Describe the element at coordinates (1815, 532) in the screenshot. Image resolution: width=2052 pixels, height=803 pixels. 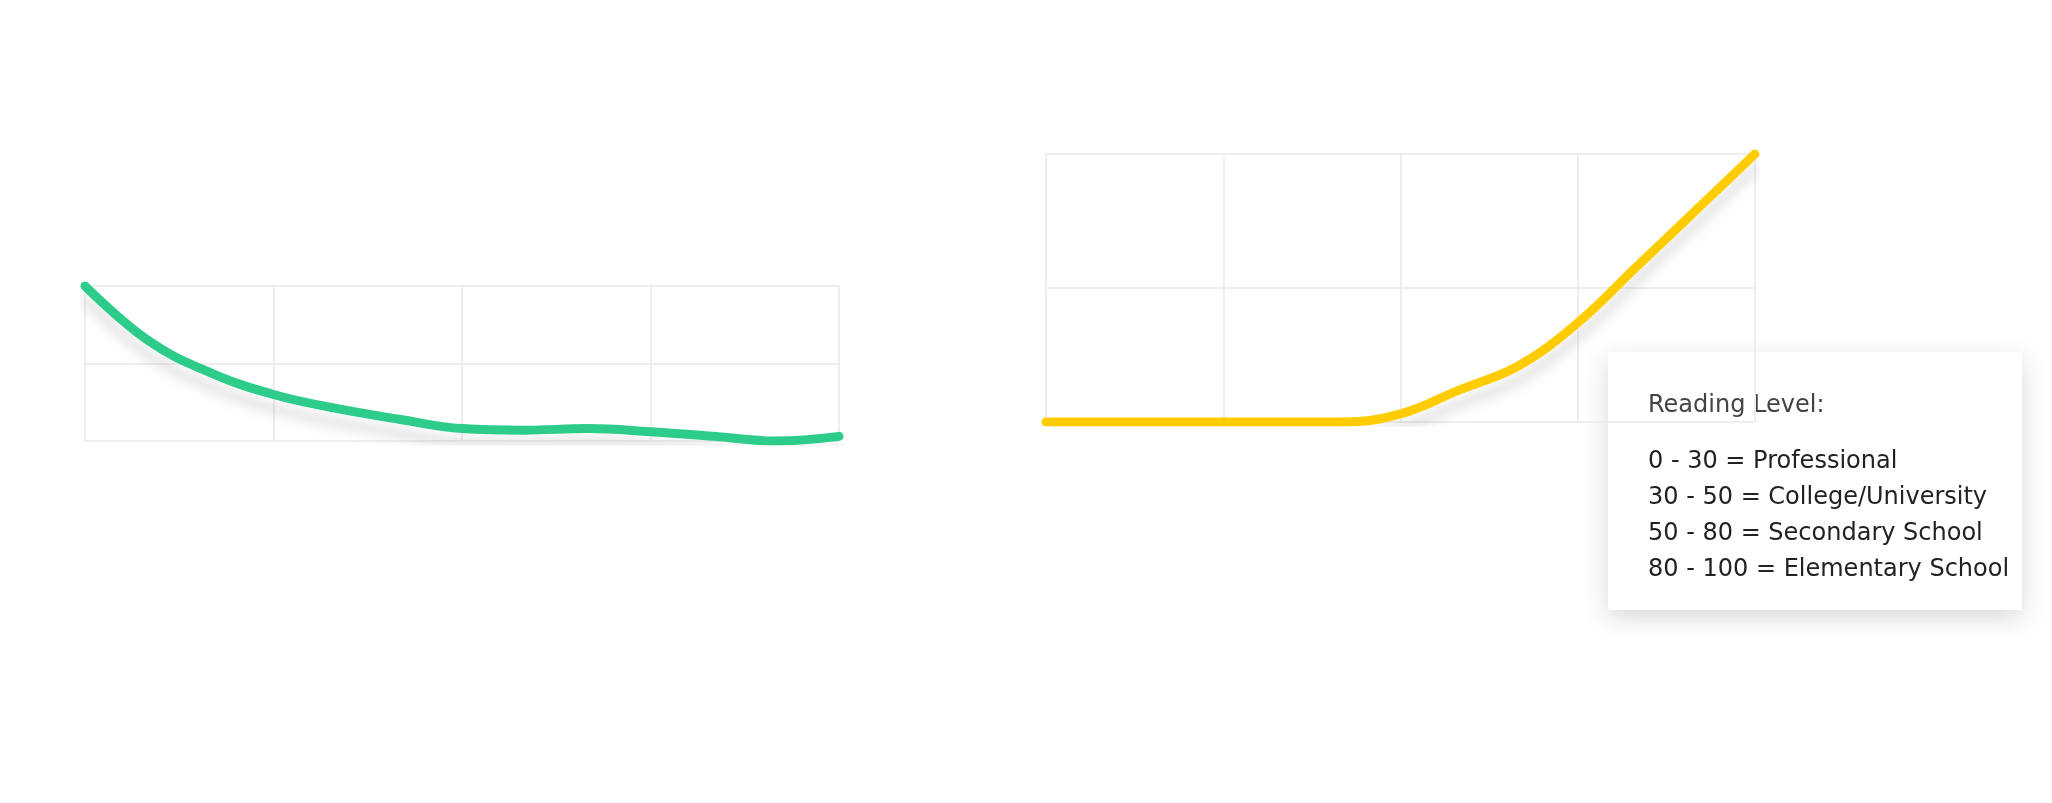
I see `text: 50 - 80 = Secondary School` at that location.